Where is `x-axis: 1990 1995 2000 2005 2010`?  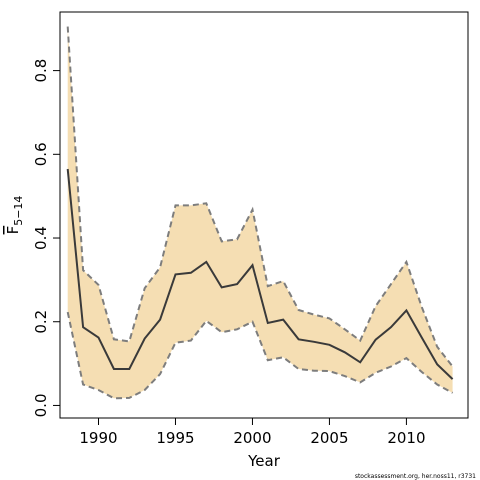 x-axis: 1990 1995 2000 2005 2010 is located at coordinates (252, 432).